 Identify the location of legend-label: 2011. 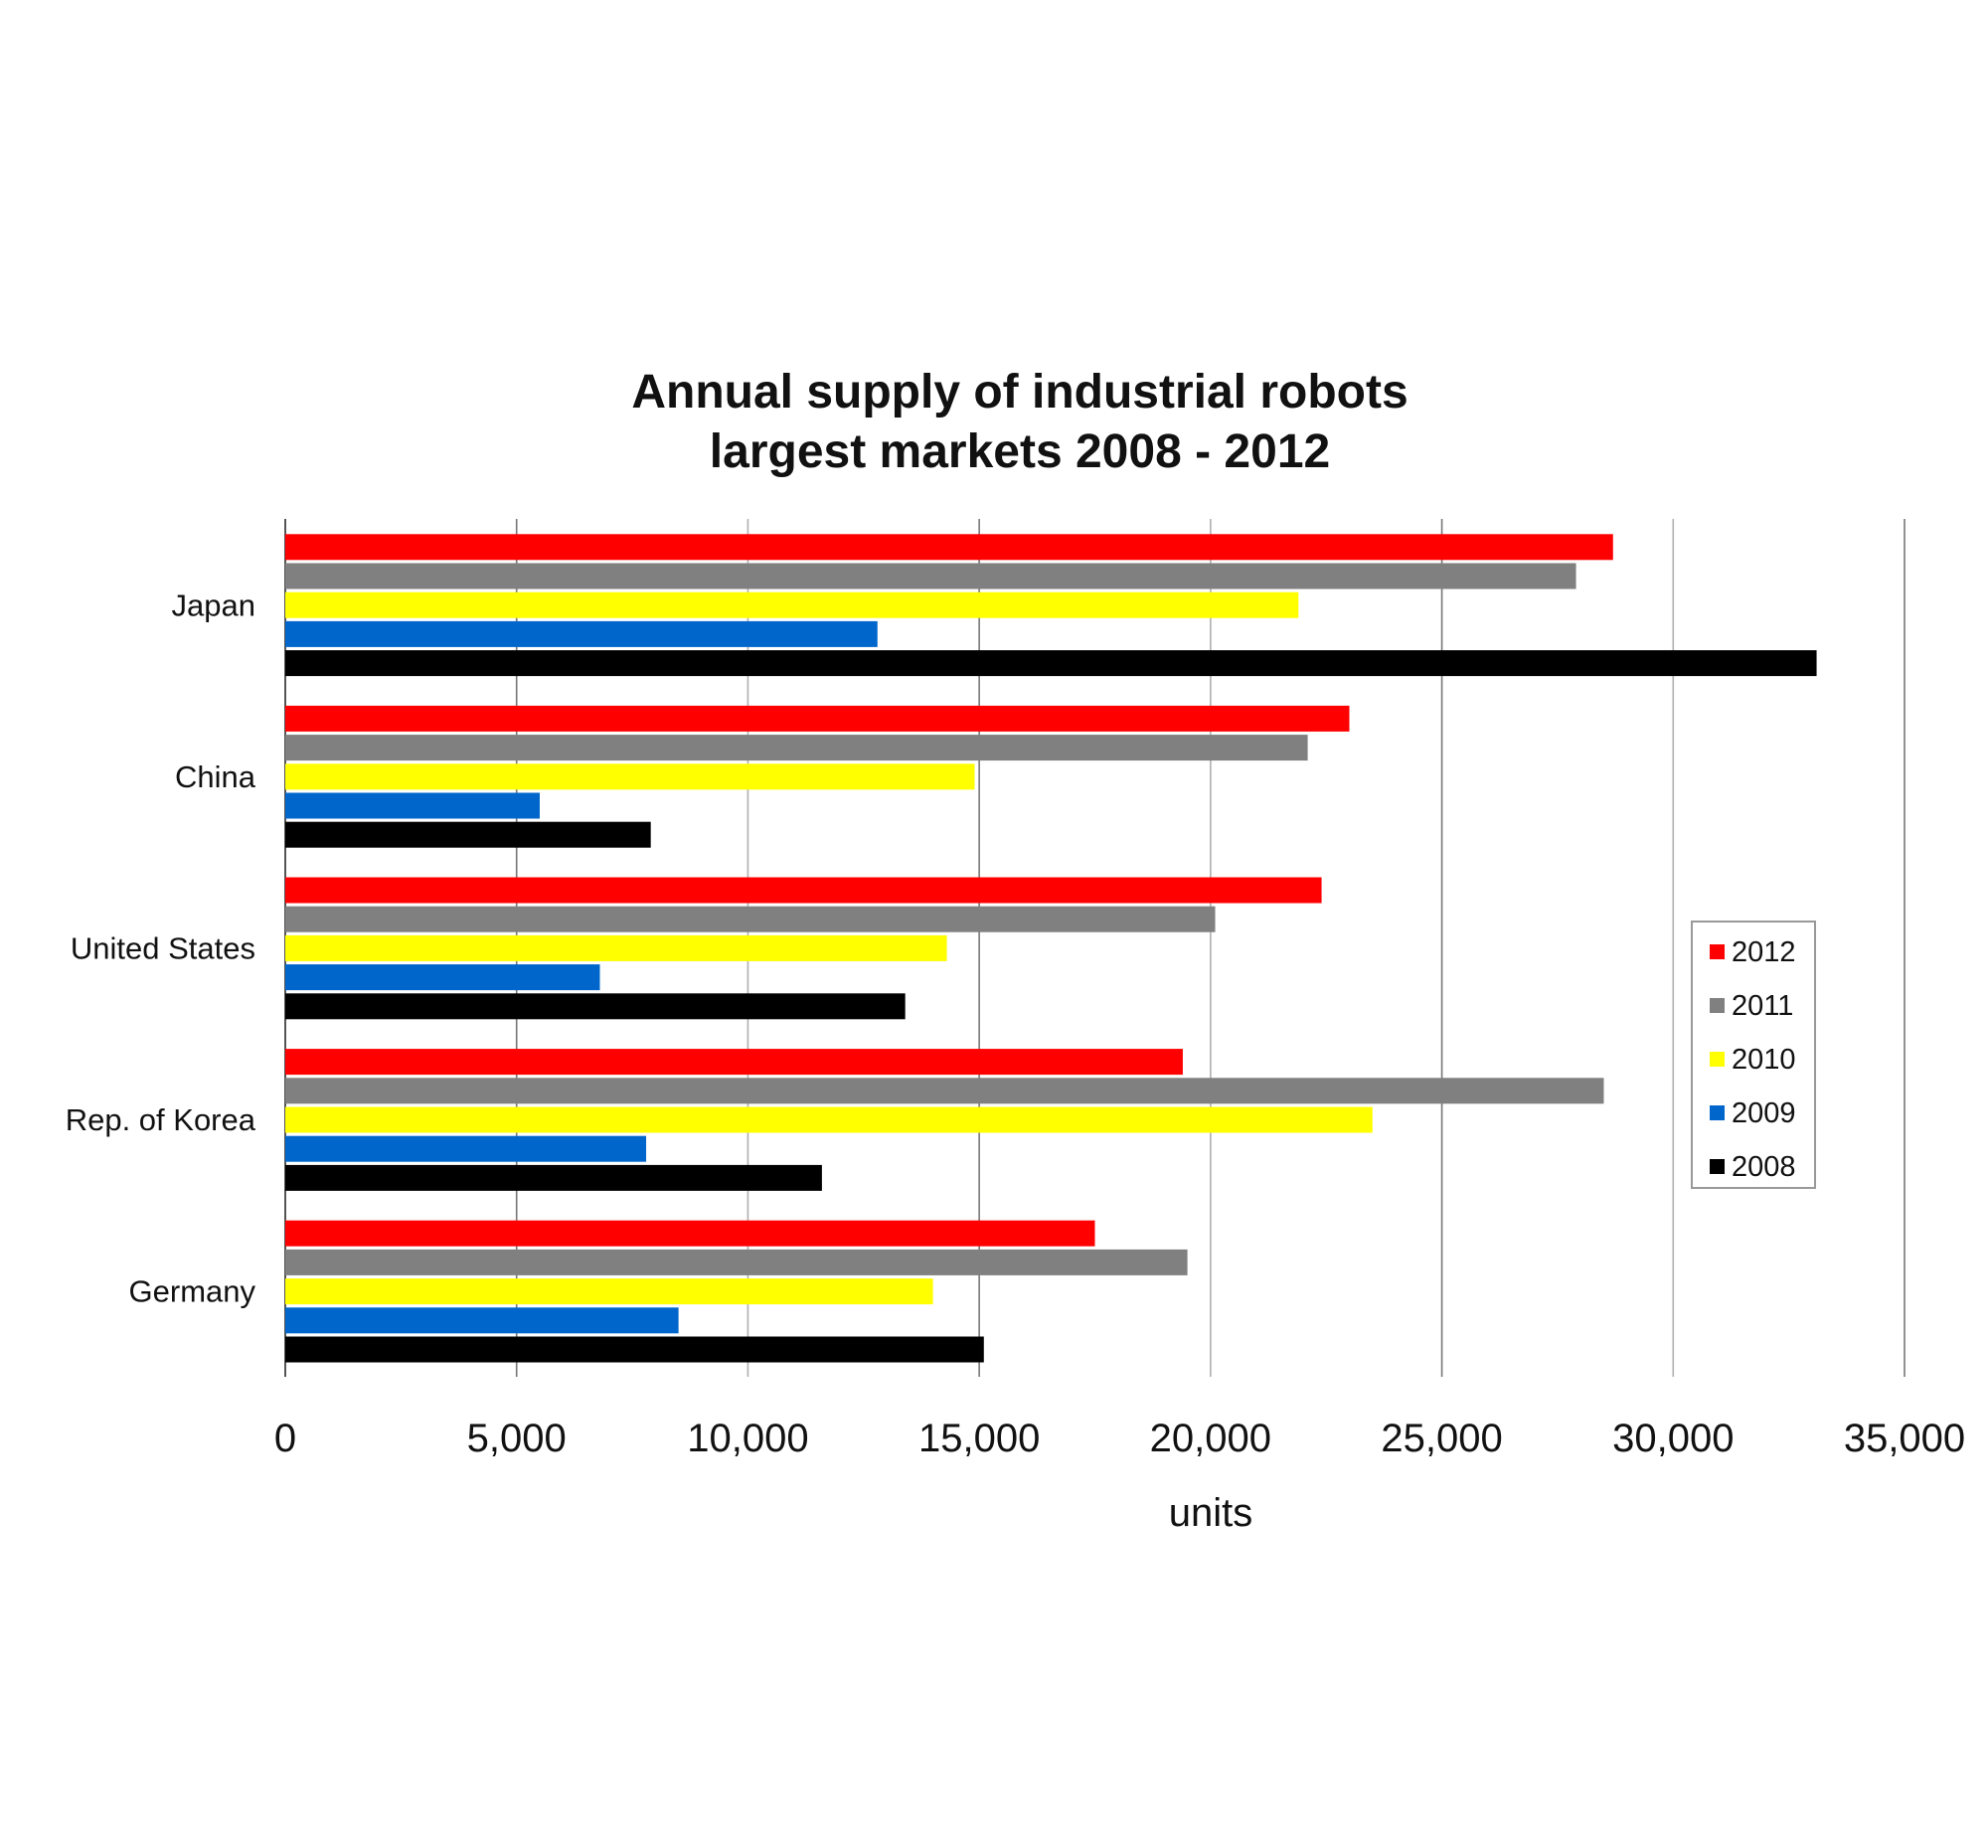
(1762, 1006).